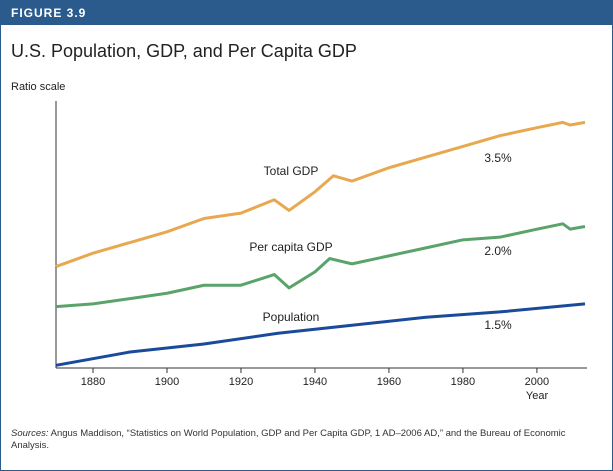  I want to click on x-tick-label: 2000, so click(537, 382).